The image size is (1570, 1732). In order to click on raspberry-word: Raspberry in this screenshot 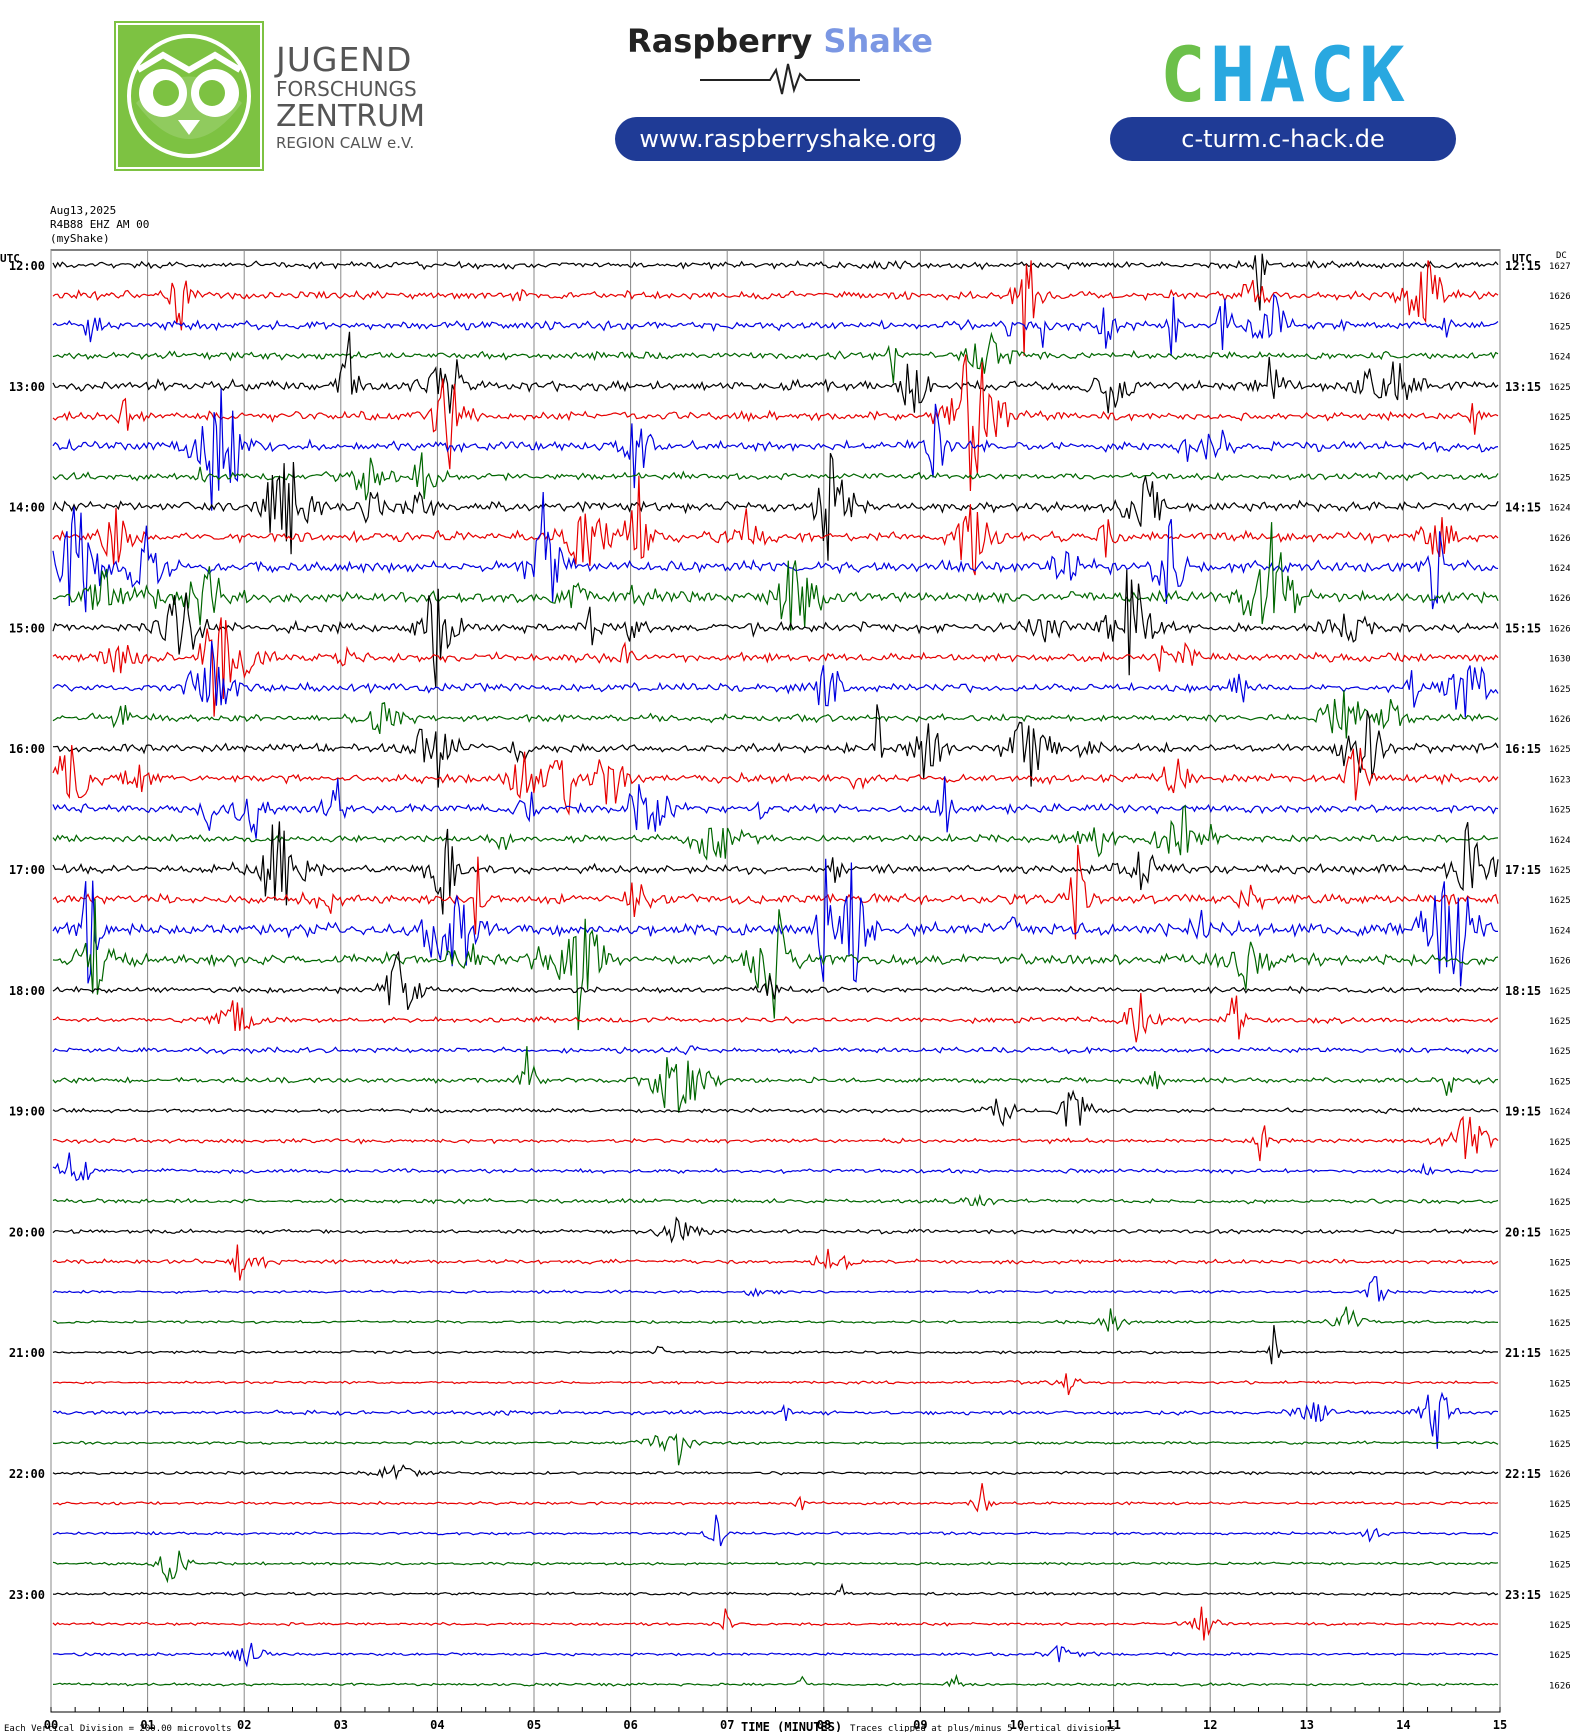, I will do `click(720, 41)`.